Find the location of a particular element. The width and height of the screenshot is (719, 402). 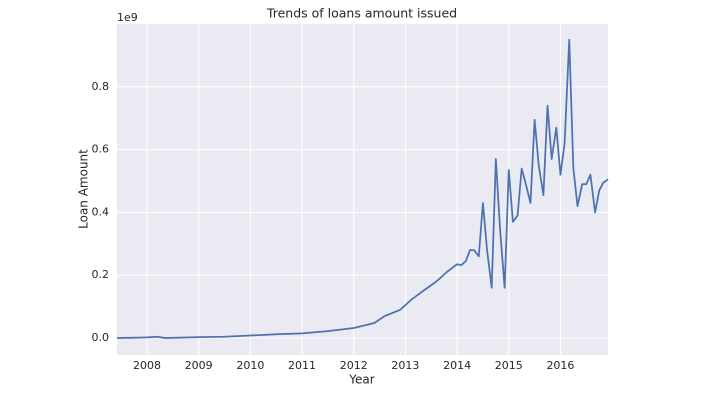

y-tick-label: 0.8 is located at coordinates (101, 86).